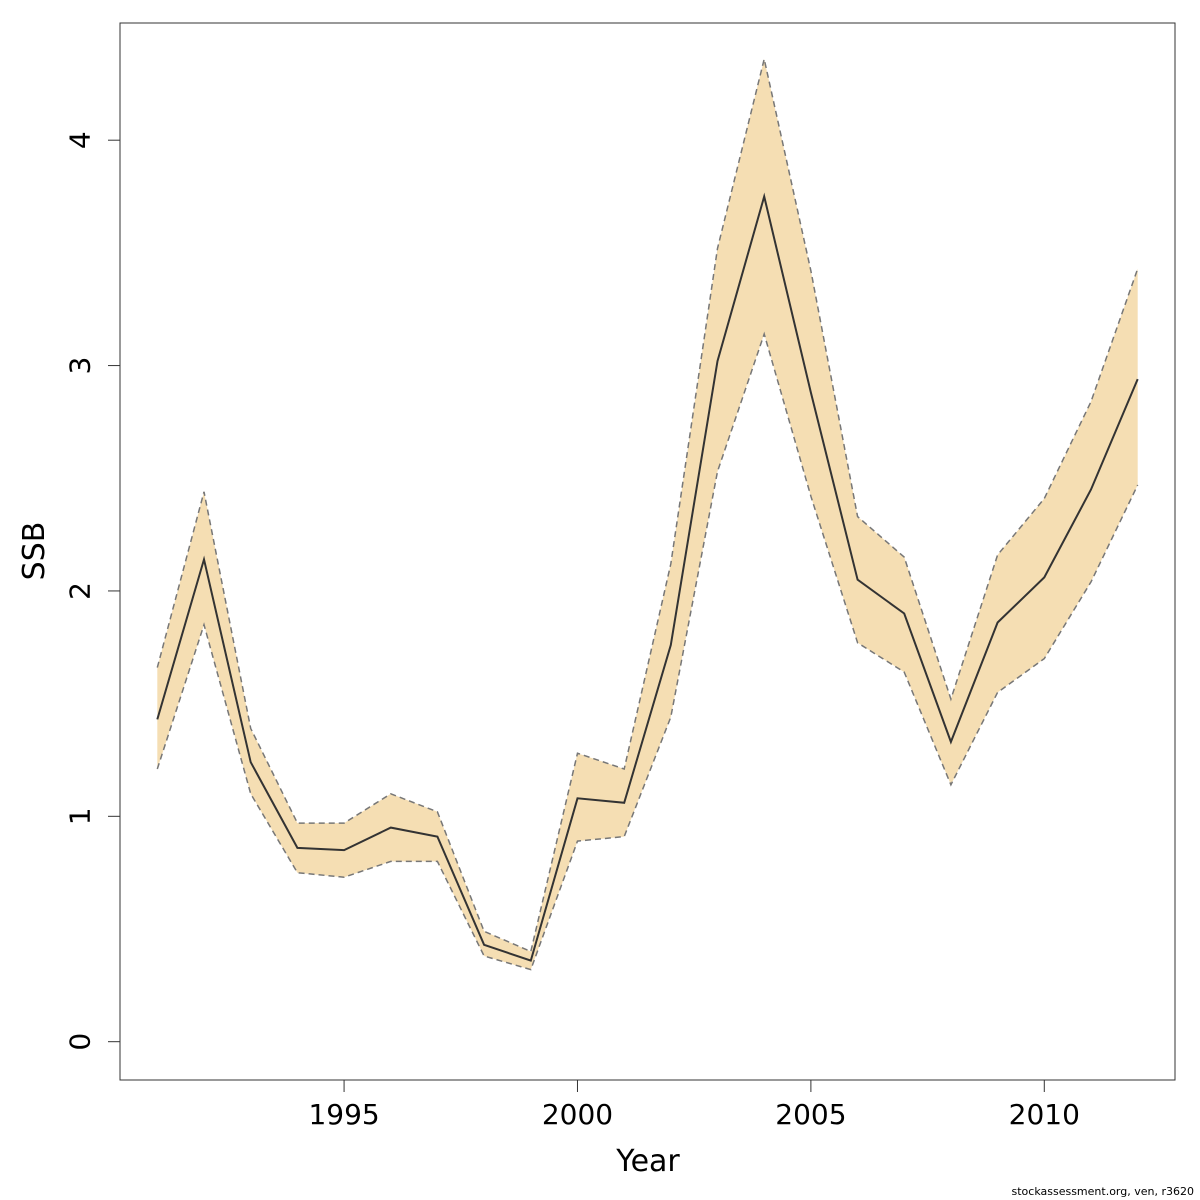 The width and height of the screenshot is (1200, 1200). I want to click on x-tick-label: 2005, so click(810, 1114).